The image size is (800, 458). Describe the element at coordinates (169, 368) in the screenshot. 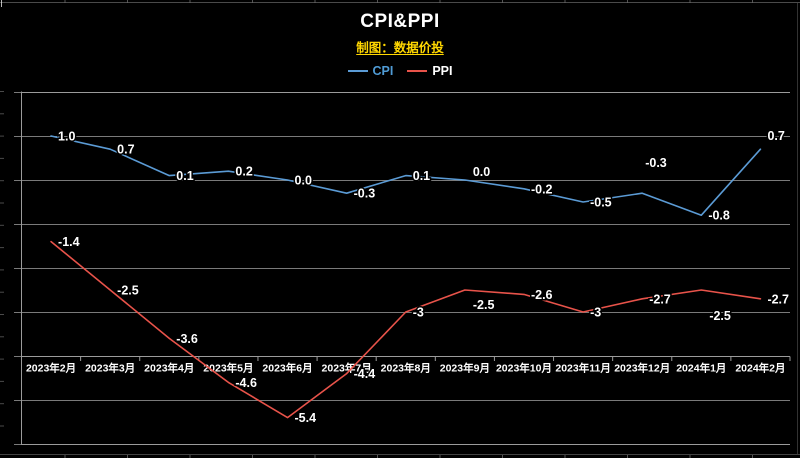

I see `x-axis-label: 2023年4月` at that location.